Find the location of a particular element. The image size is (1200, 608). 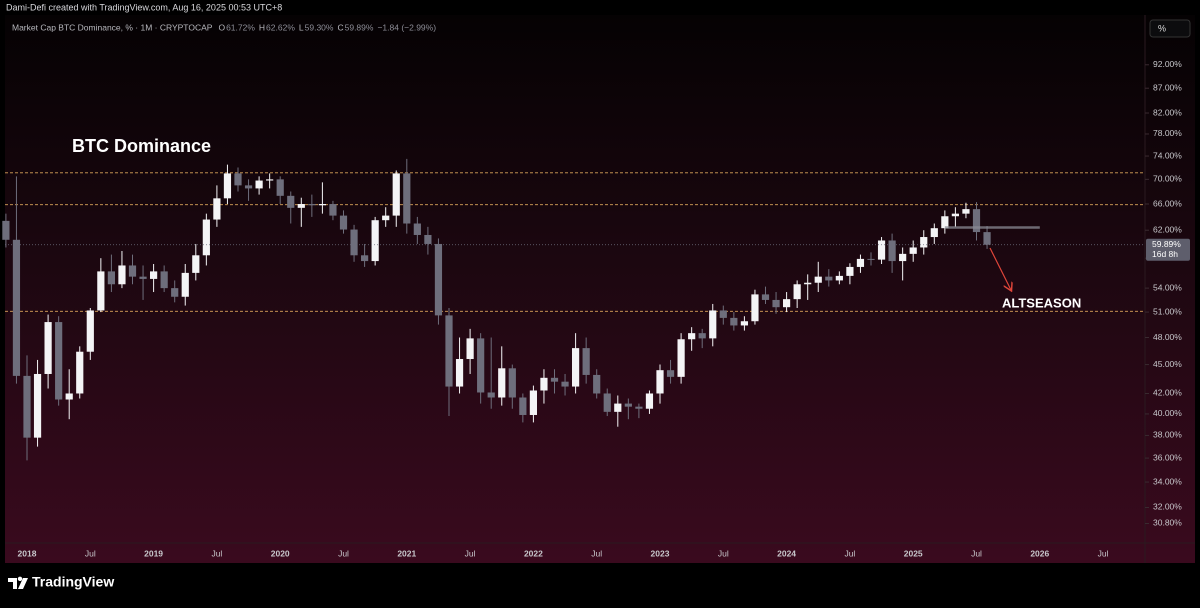

y-tick-label: 82.00% is located at coordinates (1167, 112).